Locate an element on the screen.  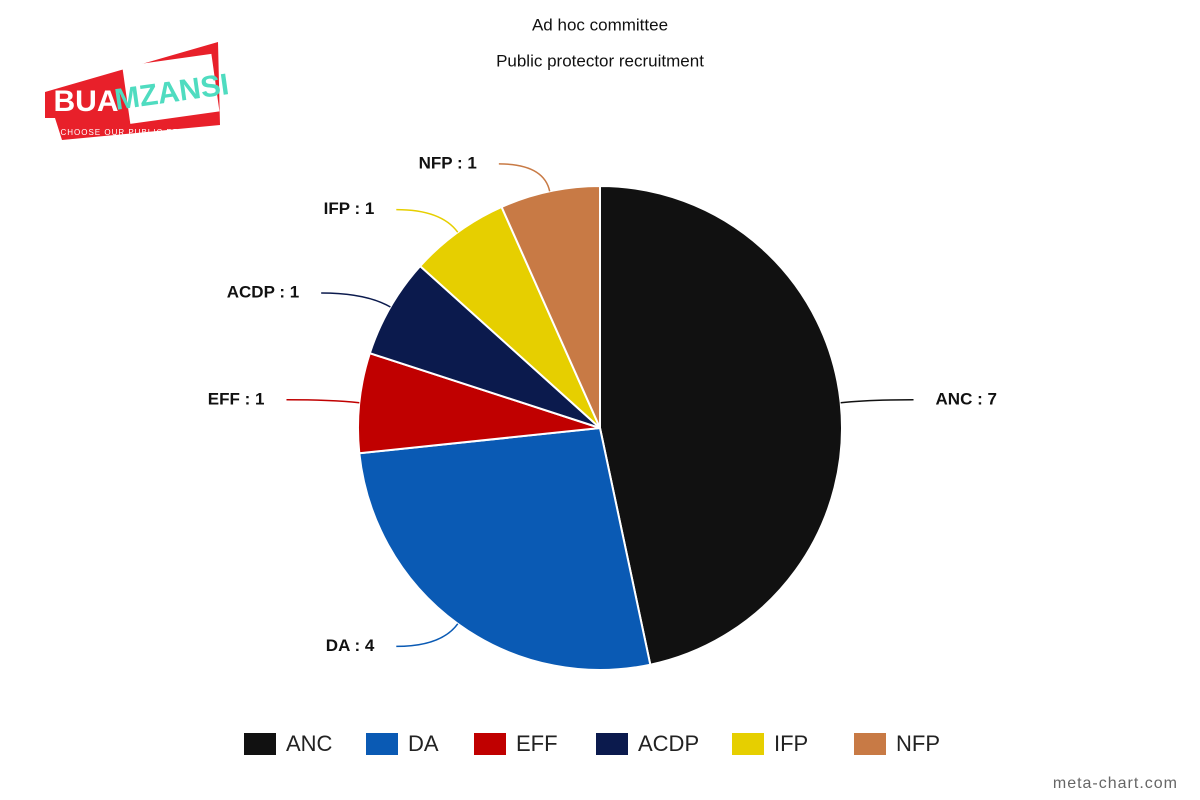
logo-text: BUA is located at coordinates (86, 101).